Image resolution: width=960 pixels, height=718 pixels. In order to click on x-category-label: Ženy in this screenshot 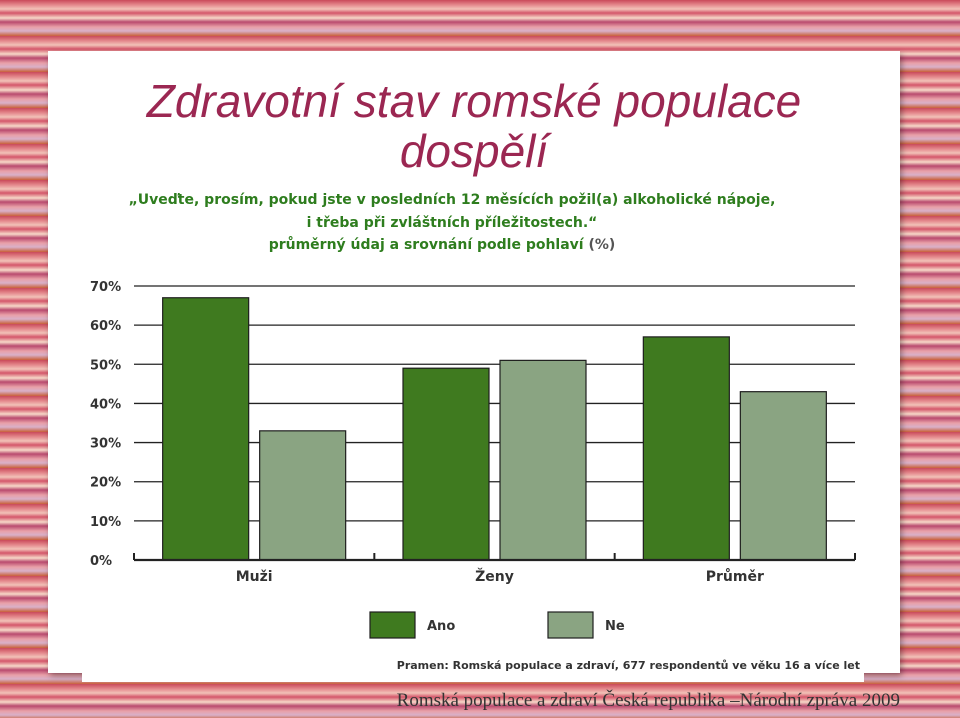, I will do `click(494, 576)`.